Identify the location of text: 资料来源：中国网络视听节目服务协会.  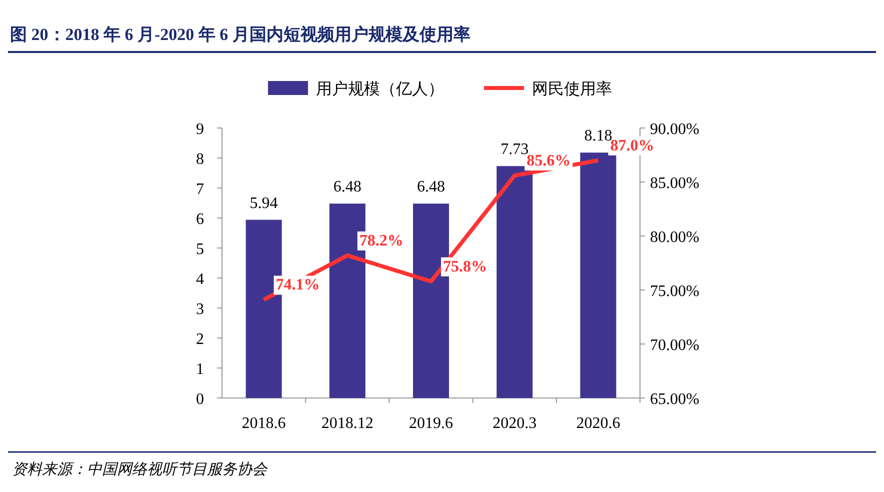
(140, 469).